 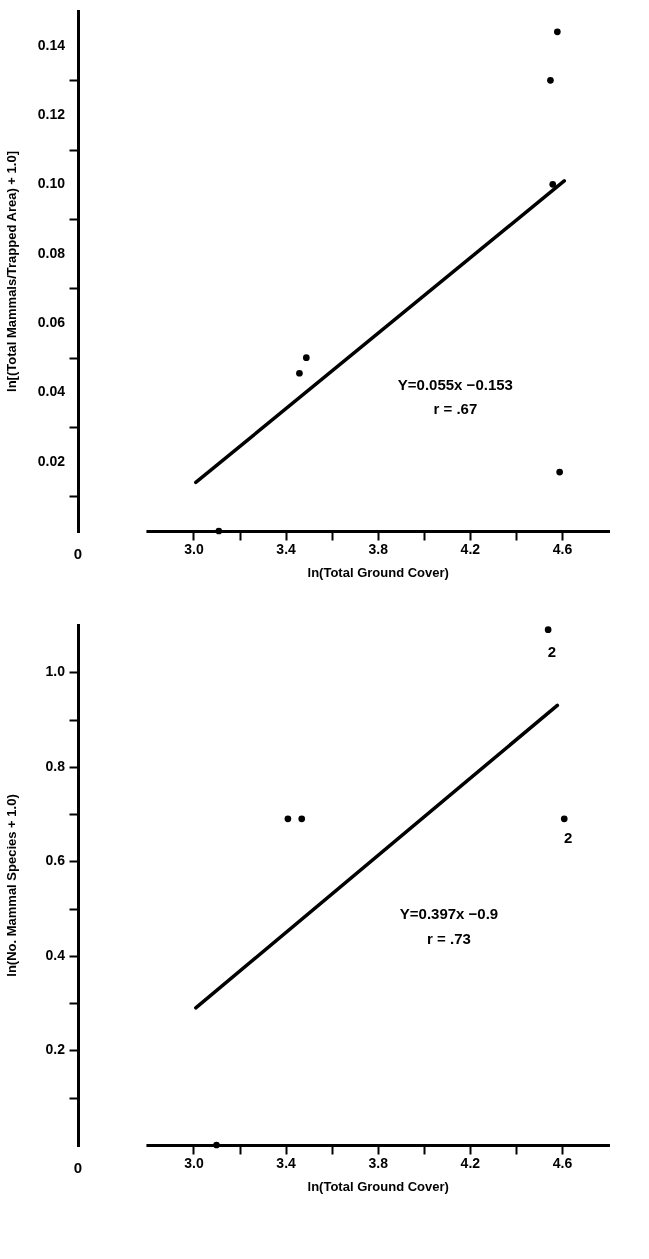 What do you see at coordinates (51, 252) in the screenshot?
I see `y-tick-label: 0.08` at bounding box center [51, 252].